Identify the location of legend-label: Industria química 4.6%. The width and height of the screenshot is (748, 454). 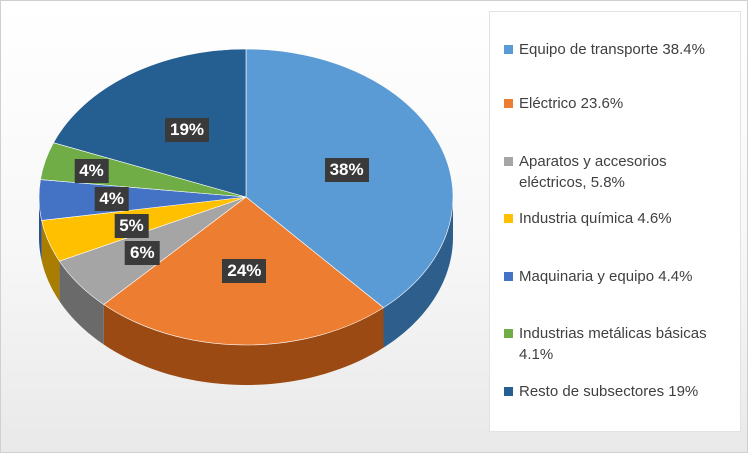
(595, 218).